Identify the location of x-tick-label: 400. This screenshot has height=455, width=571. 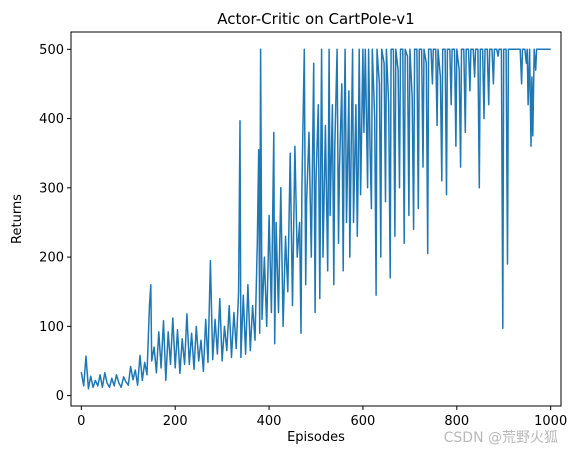
(269, 421).